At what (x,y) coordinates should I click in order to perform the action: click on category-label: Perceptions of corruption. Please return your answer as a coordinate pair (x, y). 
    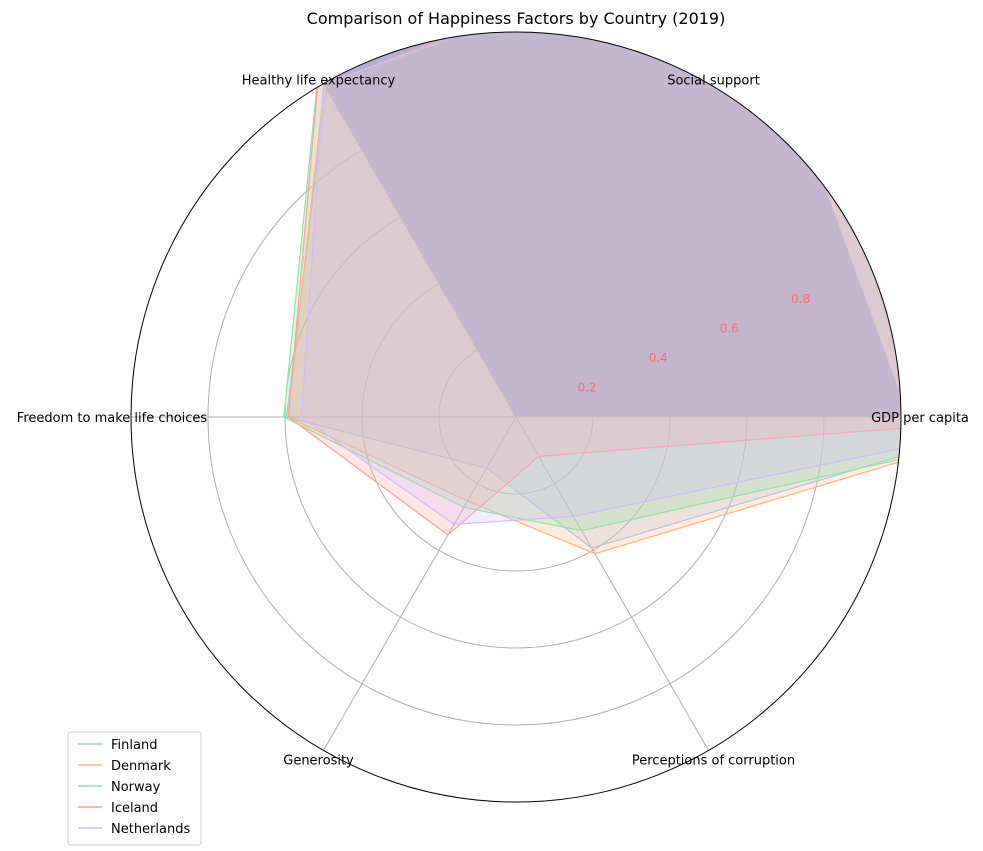
    Looking at the image, I should click on (713, 760).